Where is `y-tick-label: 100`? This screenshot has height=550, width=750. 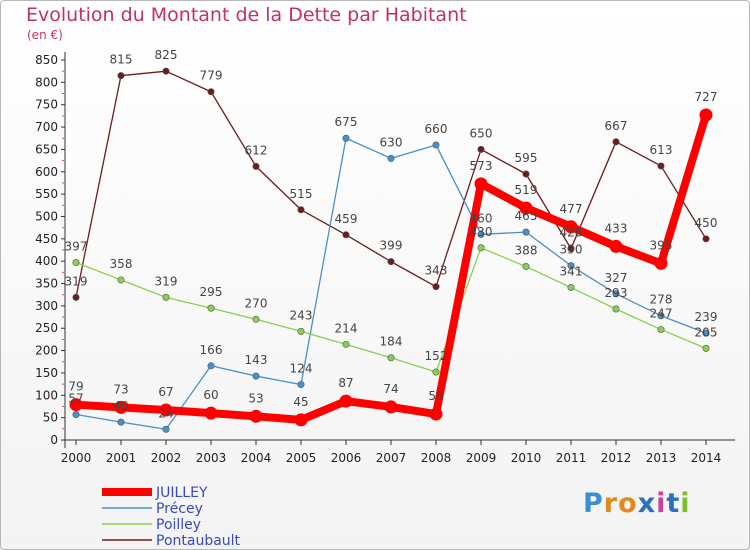 y-tick-label: 100 is located at coordinates (46, 395).